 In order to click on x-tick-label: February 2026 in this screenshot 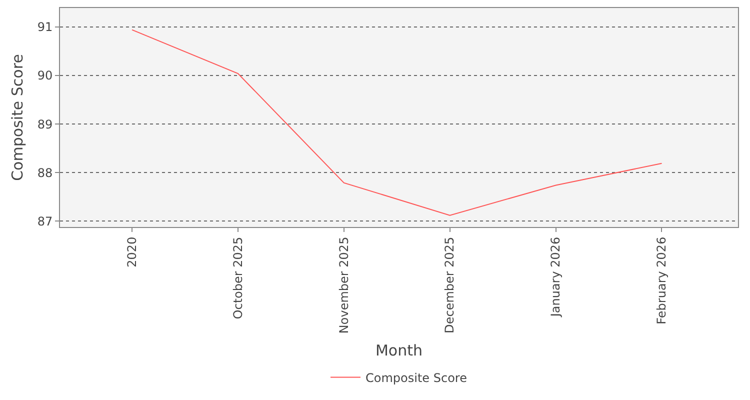, I will do `click(661, 280)`.